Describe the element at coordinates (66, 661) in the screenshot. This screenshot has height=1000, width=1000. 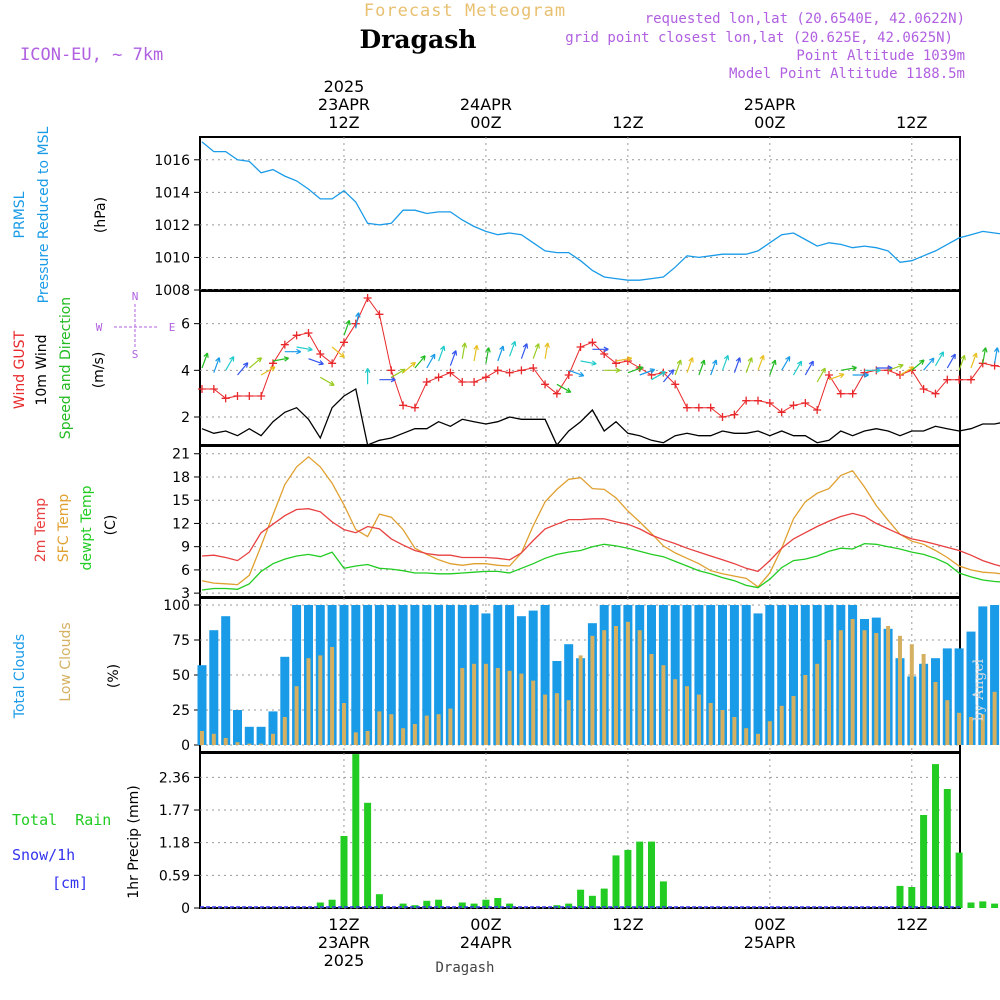
I see `cloud-label-2: Low Clouds` at that location.